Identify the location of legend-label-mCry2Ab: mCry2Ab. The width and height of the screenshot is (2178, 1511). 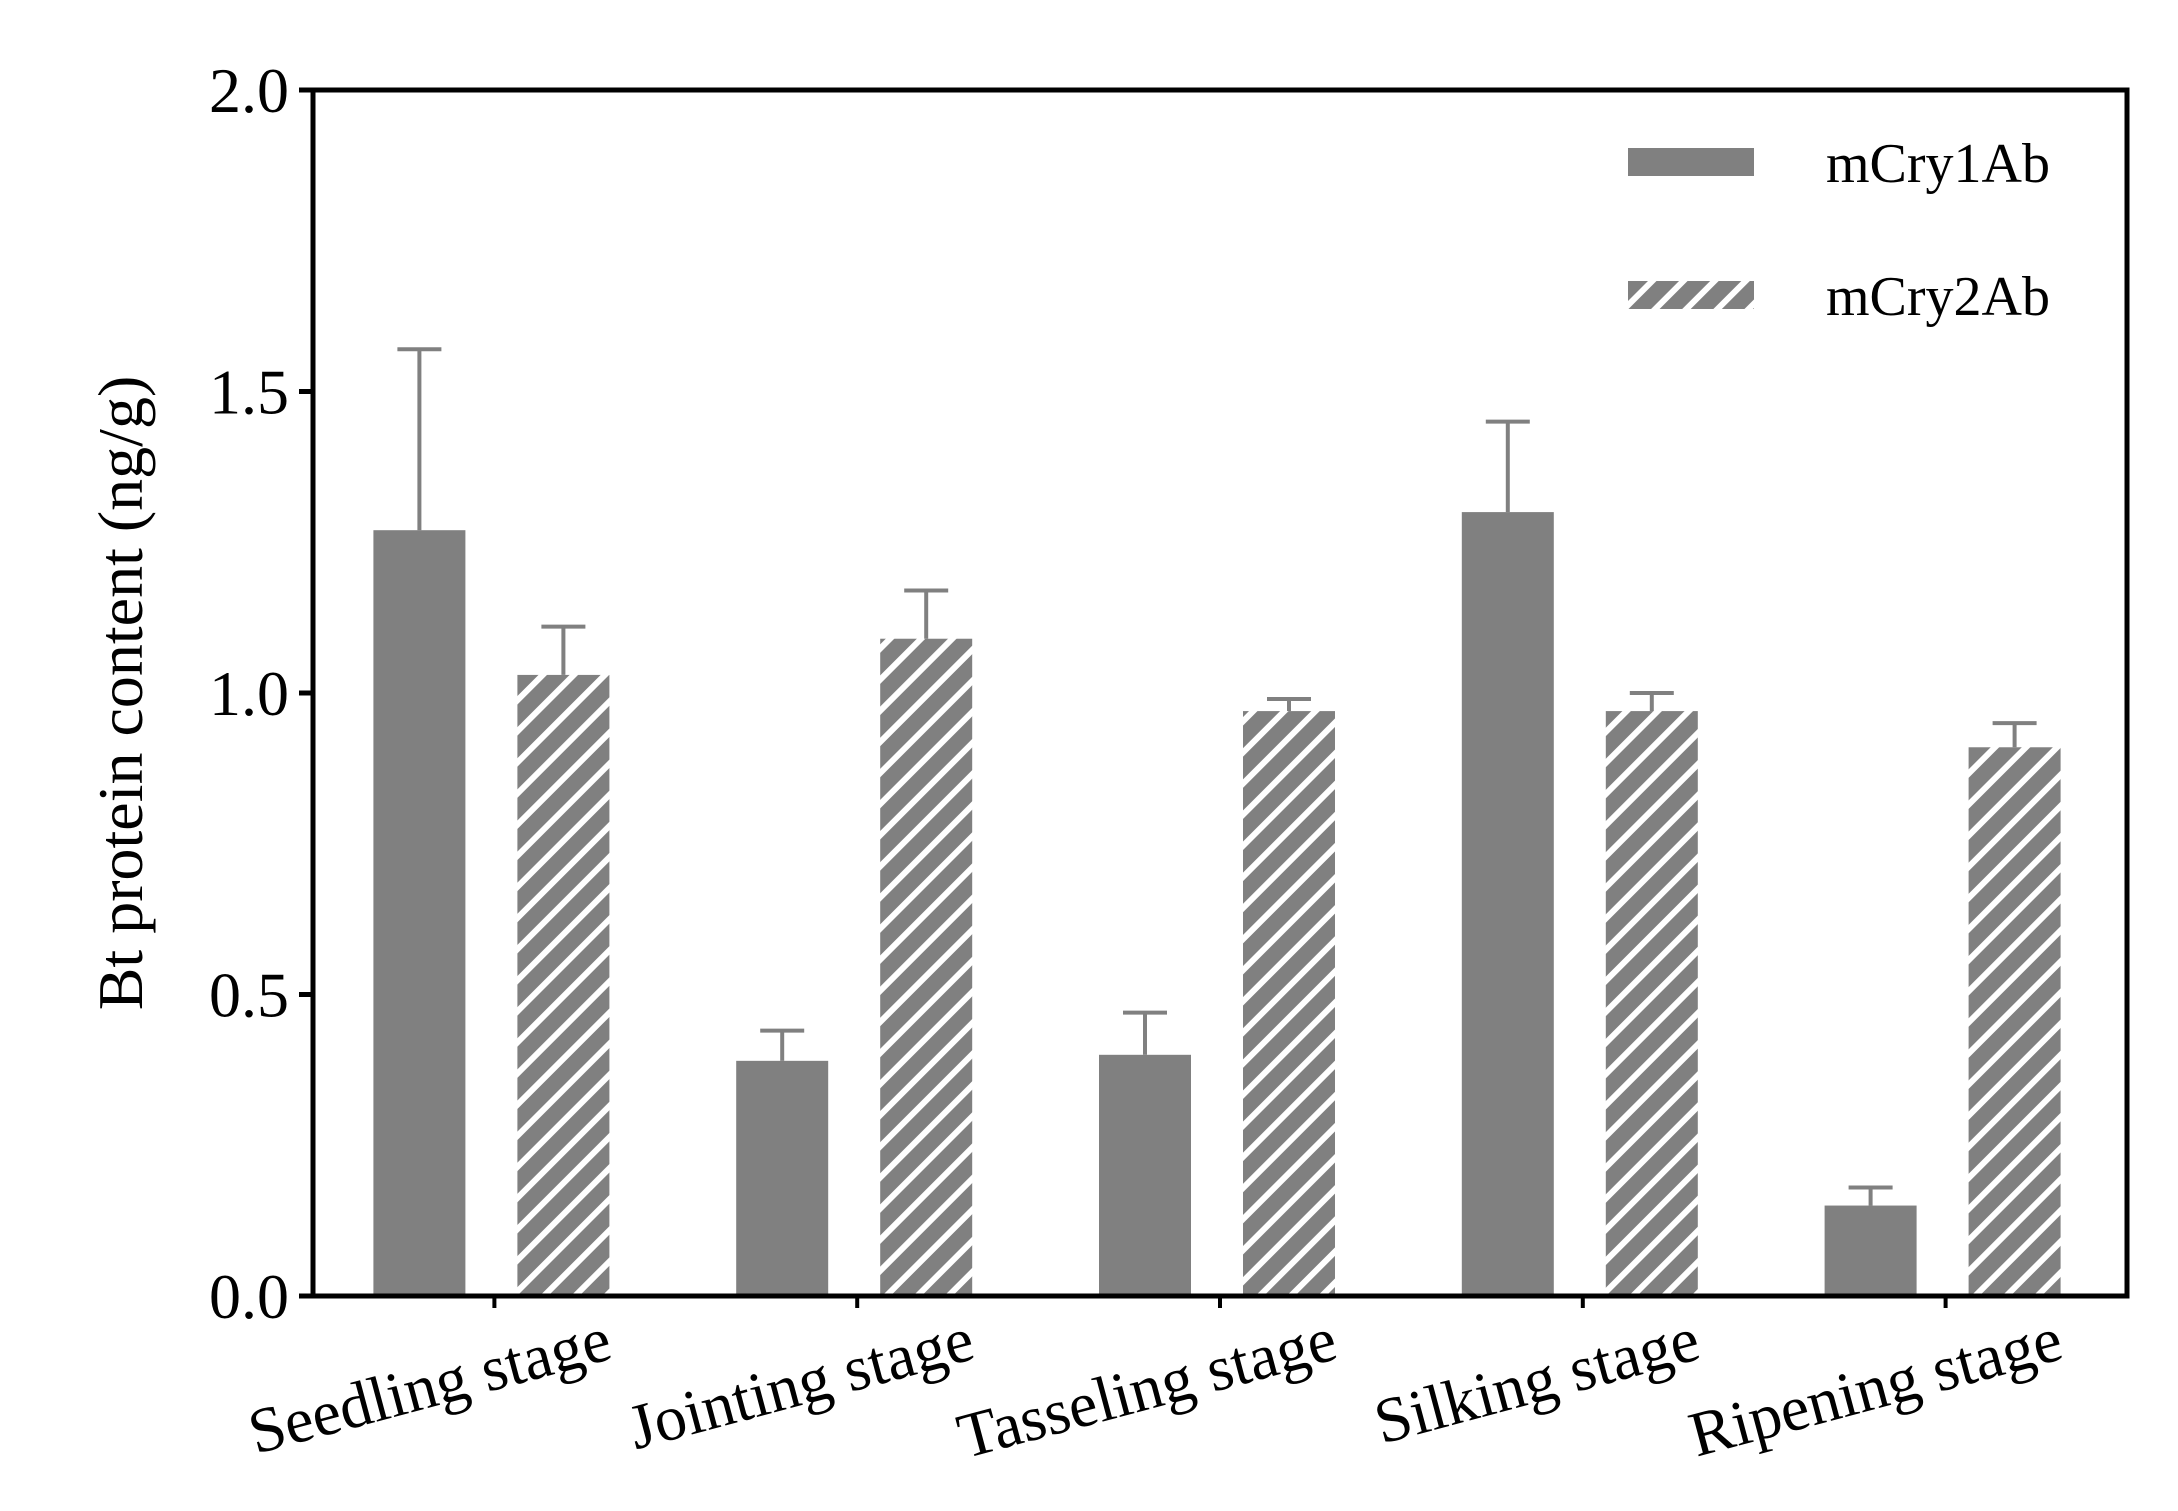
(1938, 297).